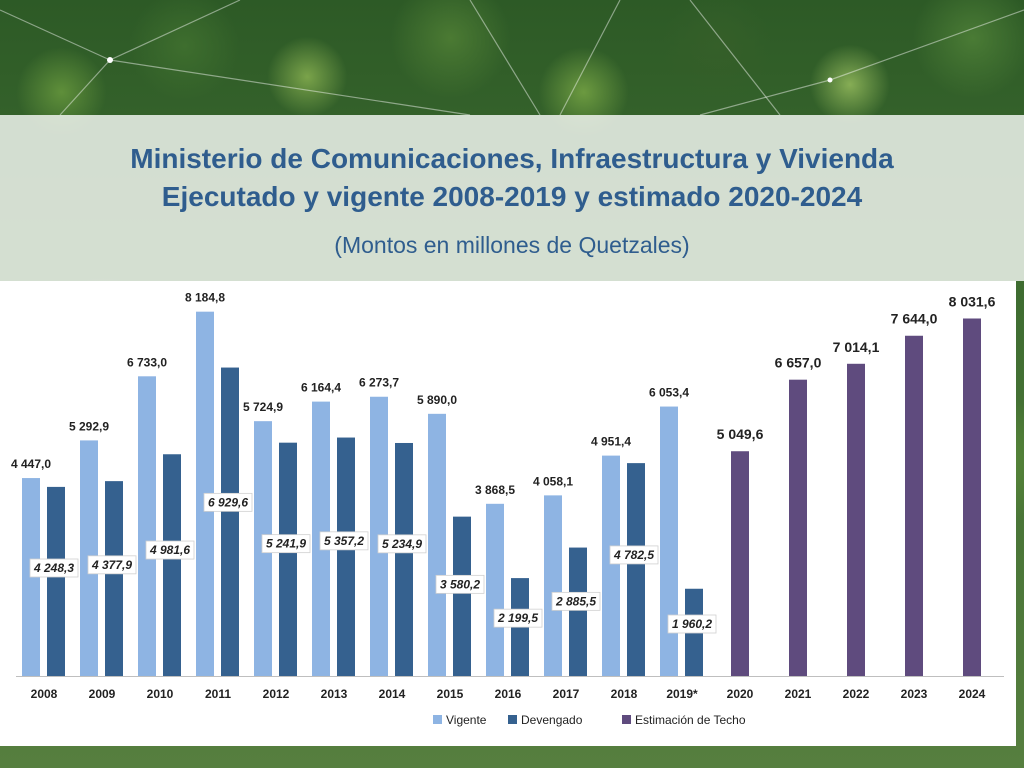  I want to click on legend-label: Estimación de Techo, so click(690, 720).